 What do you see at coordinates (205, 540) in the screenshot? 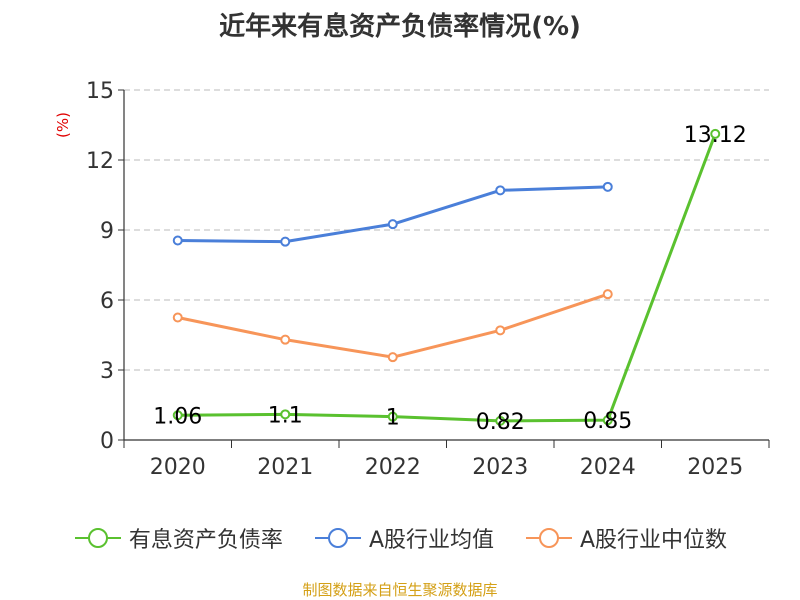
I see `legend-label: 有息资产负债率` at bounding box center [205, 540].